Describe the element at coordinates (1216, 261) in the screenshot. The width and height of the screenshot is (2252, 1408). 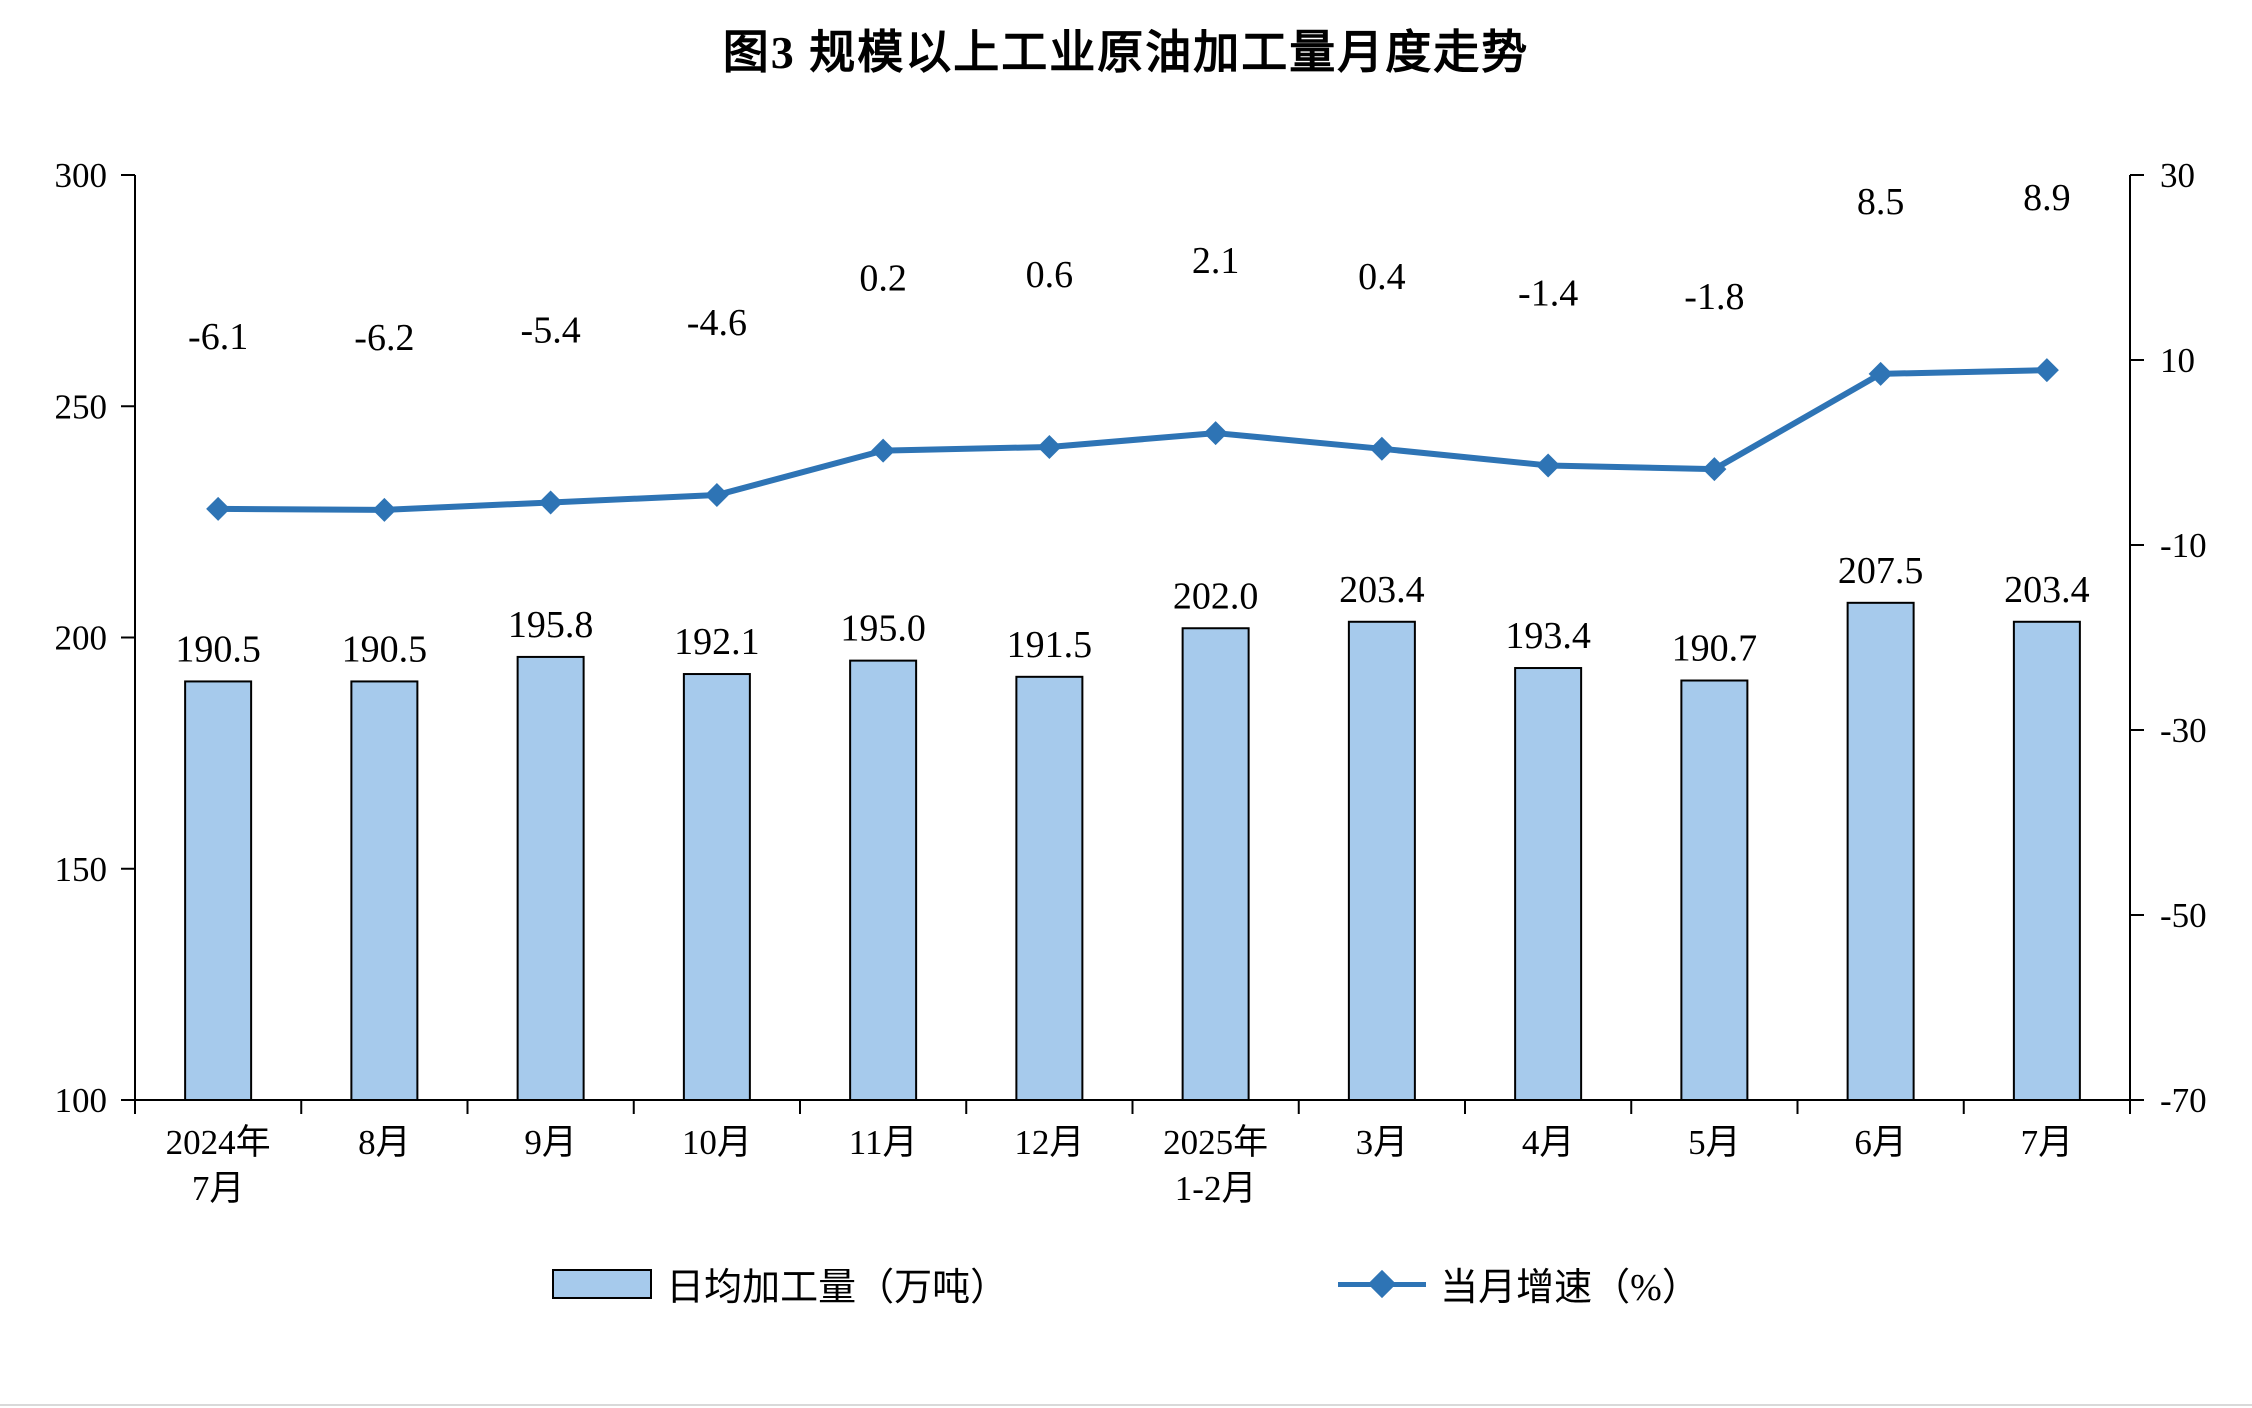
I see `line-value-label: 2.1` at that location.